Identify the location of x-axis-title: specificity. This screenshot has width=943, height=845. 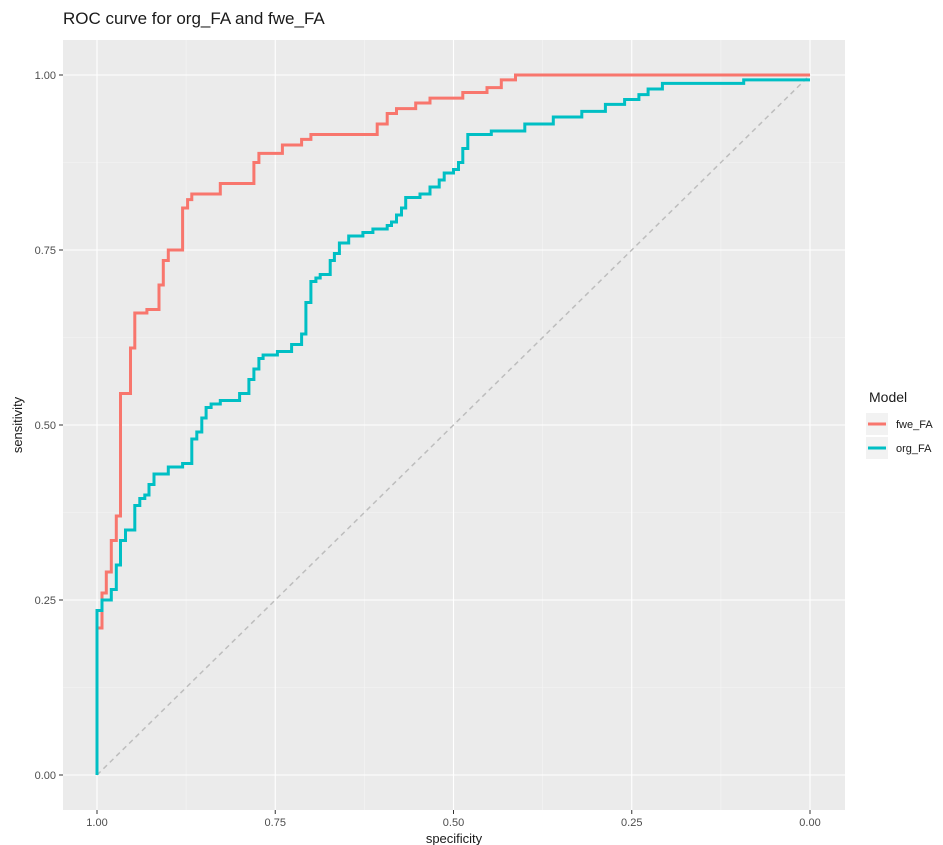
(454, 838).